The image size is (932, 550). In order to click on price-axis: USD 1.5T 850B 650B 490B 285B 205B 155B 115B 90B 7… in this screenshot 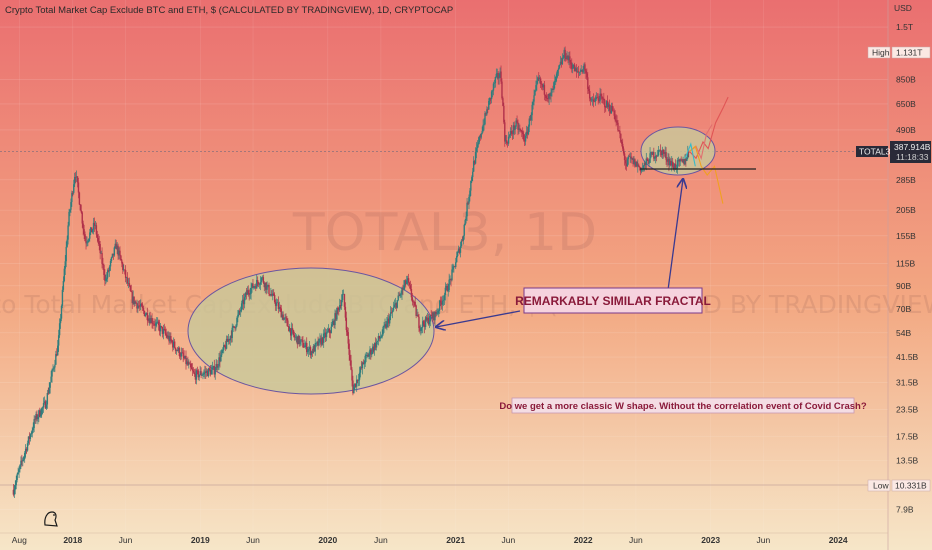, I will do `click(909, 275)`.